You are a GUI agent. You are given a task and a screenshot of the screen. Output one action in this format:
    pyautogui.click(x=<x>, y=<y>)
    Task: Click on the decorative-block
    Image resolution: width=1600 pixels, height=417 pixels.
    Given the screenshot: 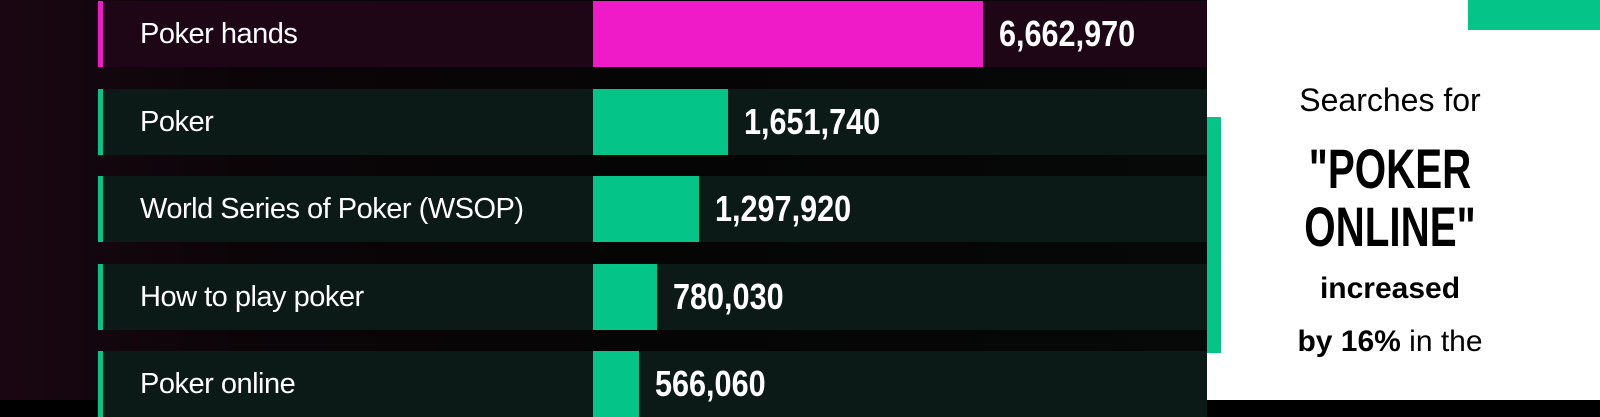 What is the action you would take?
    pyautogui.click(x=1534, y=15)
    